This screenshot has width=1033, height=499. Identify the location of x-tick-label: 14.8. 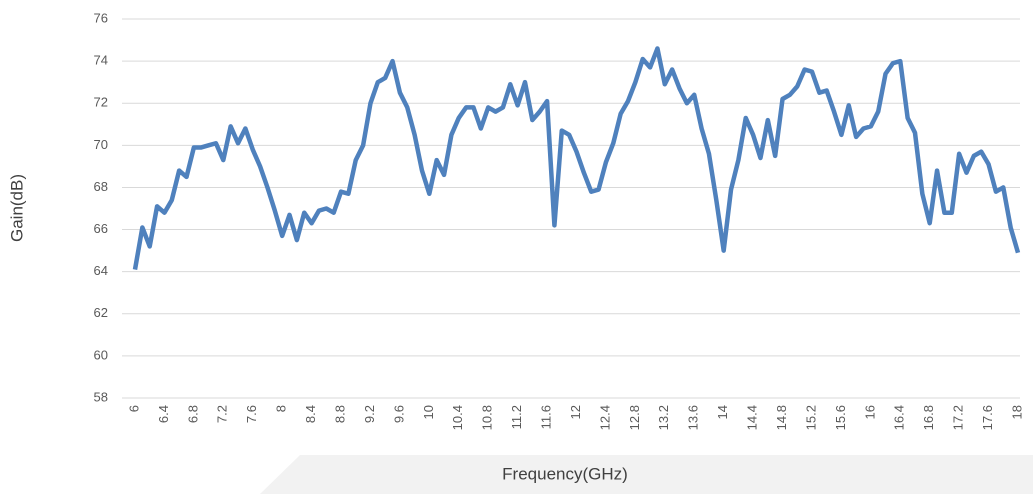
(781, 417).